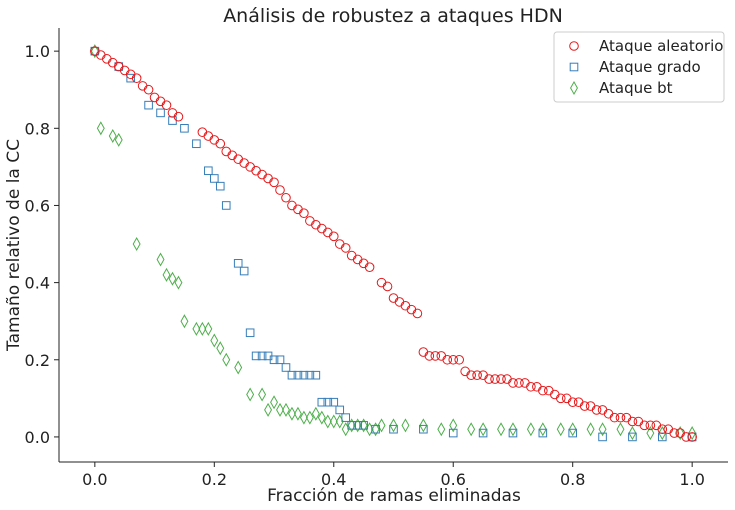 This screenshot has height=510, width=735. I want to click on x-axis-ticks: 0.0 0.2 0.4 0.6 0.8 1.0, so click(393, 475).